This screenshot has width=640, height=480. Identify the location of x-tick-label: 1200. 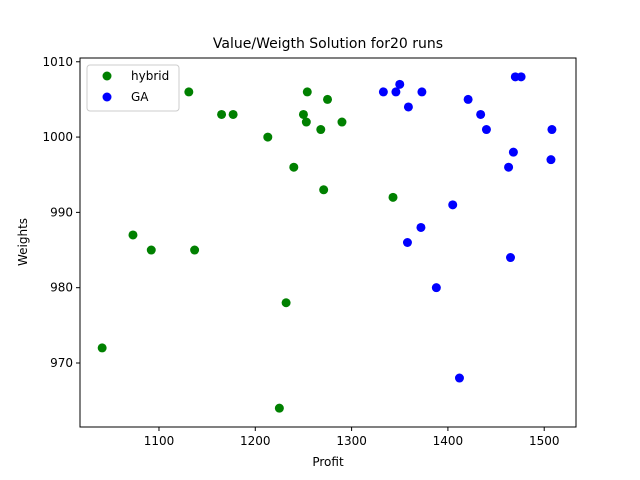
(255, 441).